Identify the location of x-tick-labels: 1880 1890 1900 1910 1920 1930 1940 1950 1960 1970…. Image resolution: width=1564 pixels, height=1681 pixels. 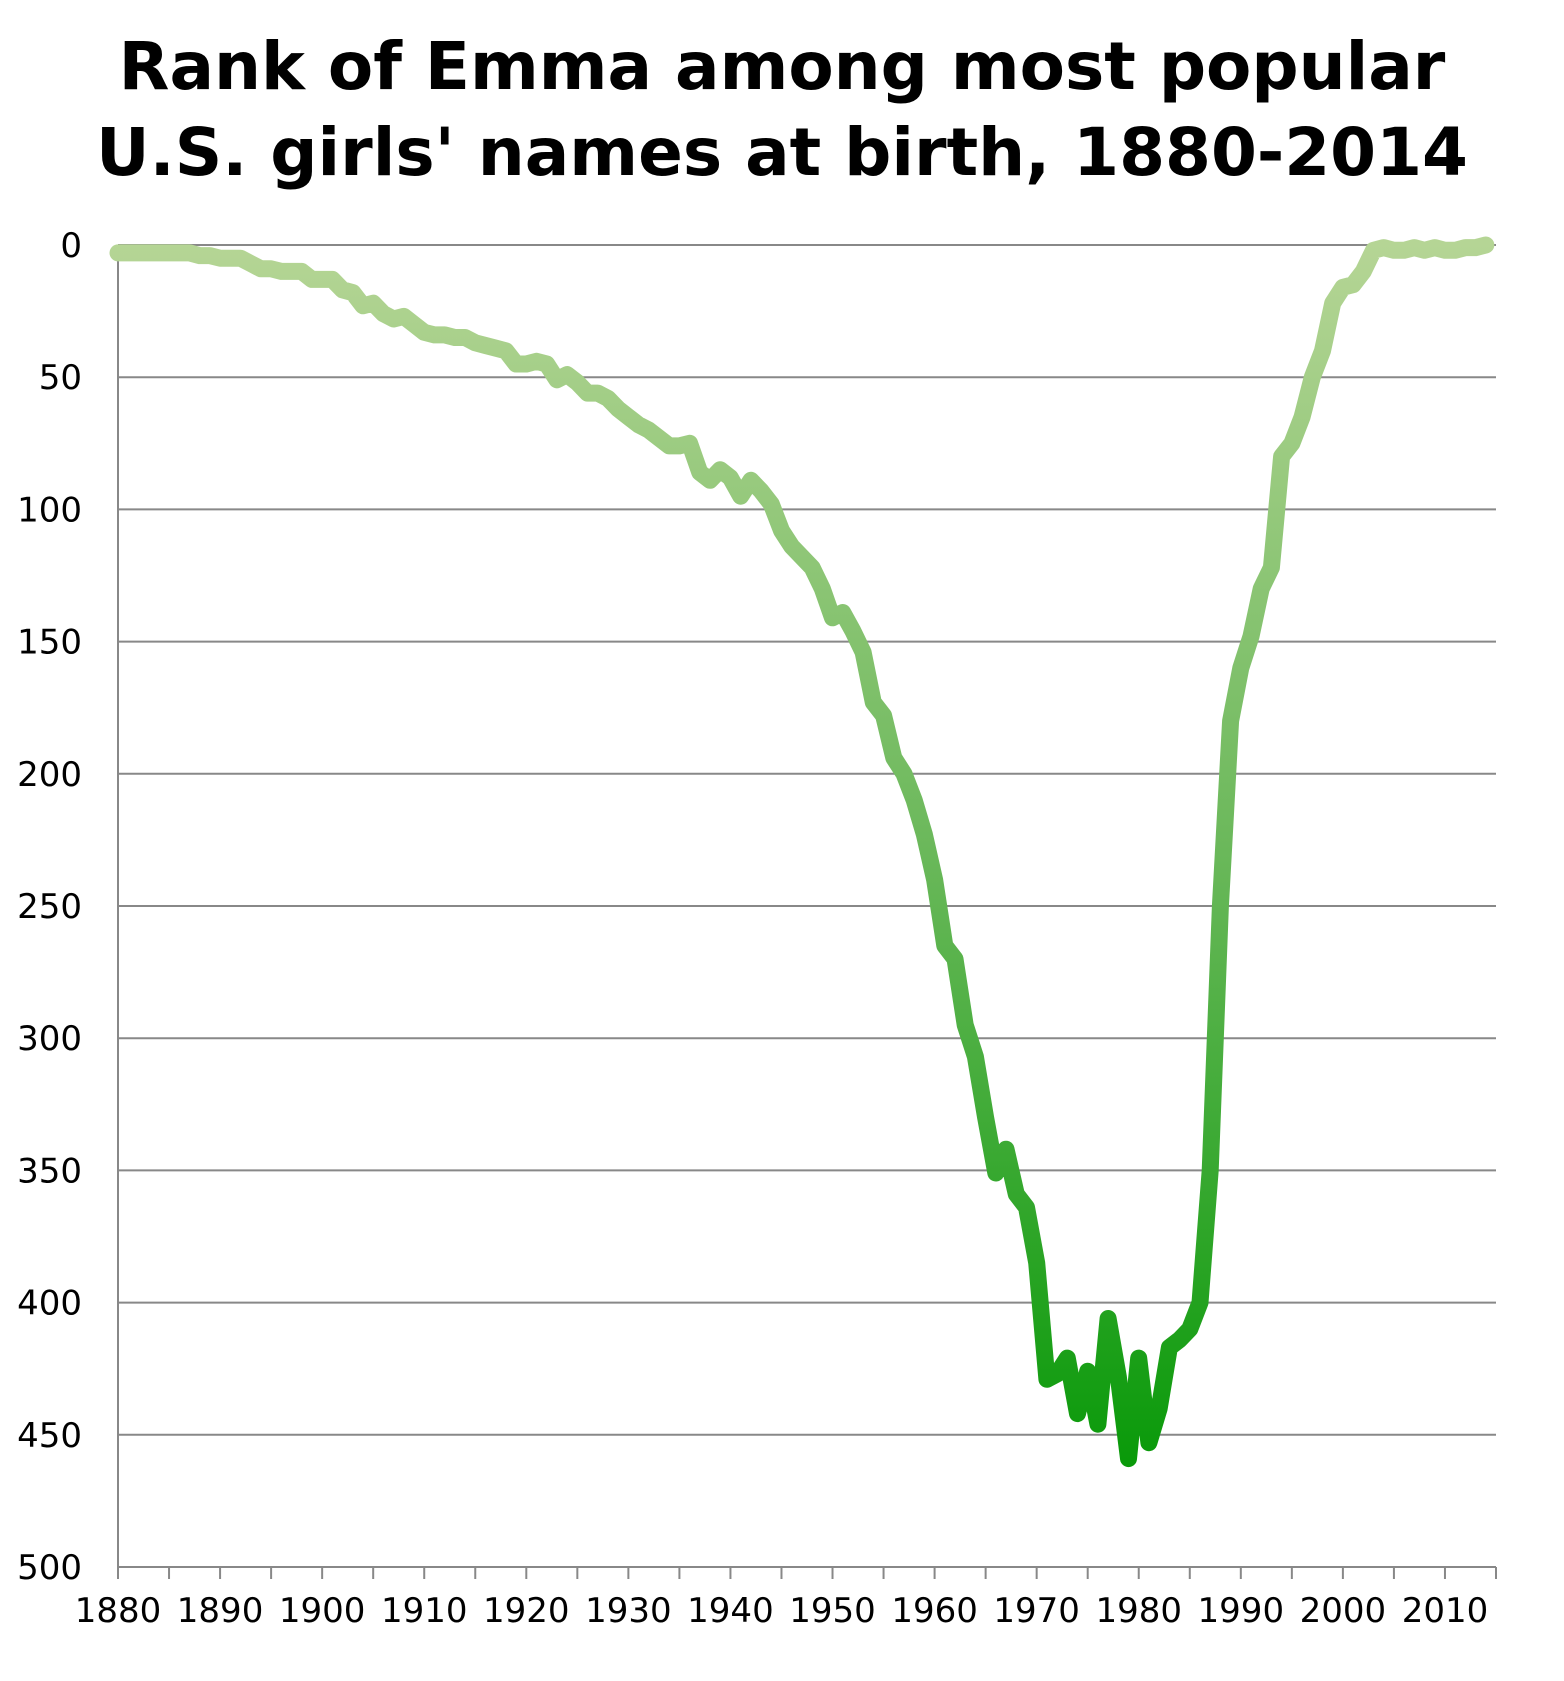
(781, 1611).